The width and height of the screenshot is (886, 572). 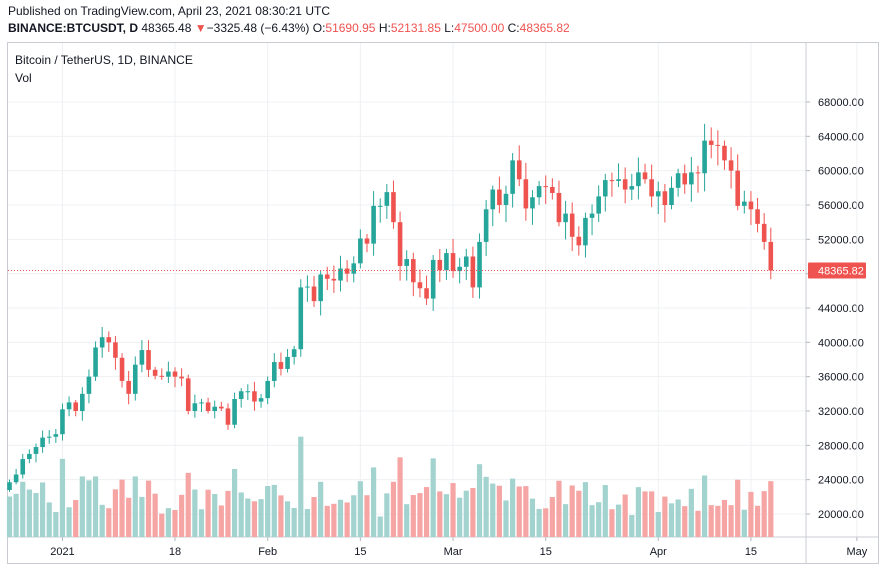 What do you see at coordinates (258, 28) in the screenshot?
I see `price-change: −3325.48 (−6.43%)` at bounding box center [258, 28].